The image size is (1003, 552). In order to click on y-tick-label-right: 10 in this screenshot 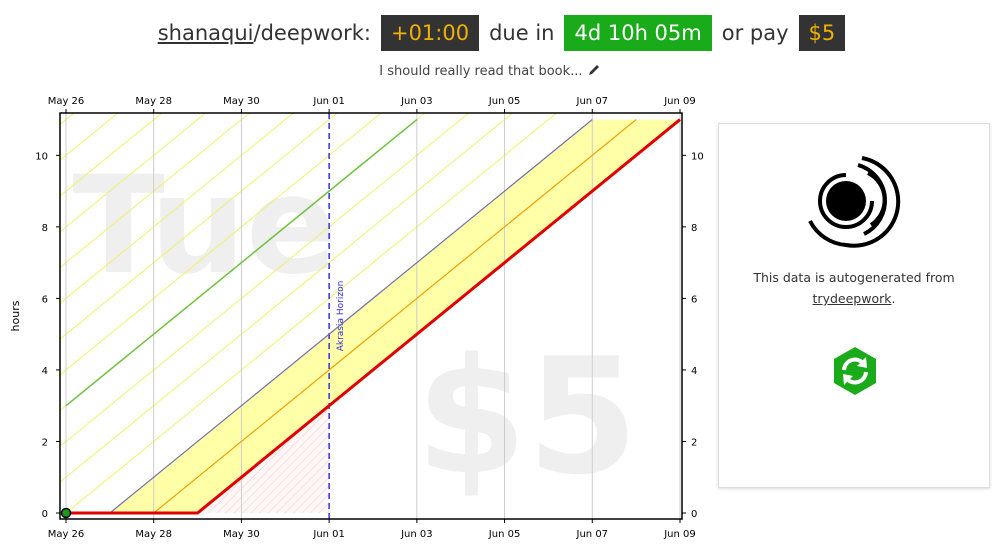, I will do `click(697, 156)`.